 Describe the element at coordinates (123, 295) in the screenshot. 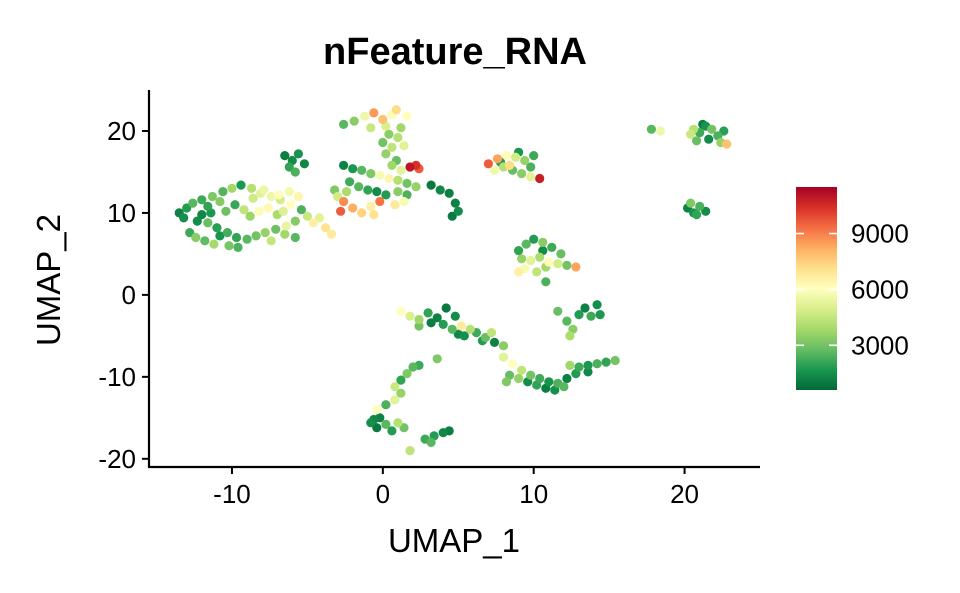

I see `y-axis-ticks: -20 -10 0 10 20` at that location.